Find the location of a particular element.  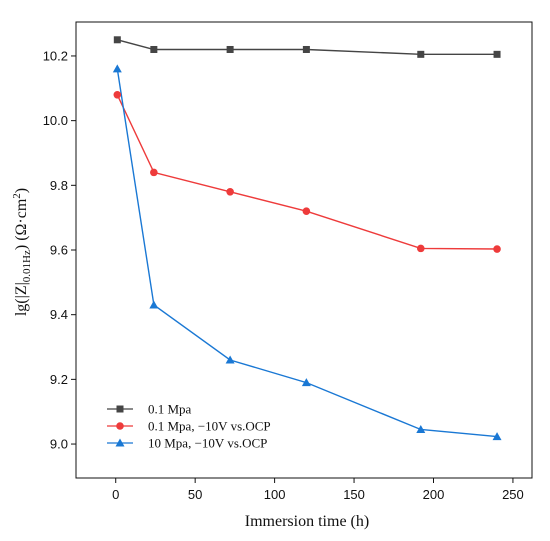

y-tick-label: 9.0 is located at coordinates (59, 444).